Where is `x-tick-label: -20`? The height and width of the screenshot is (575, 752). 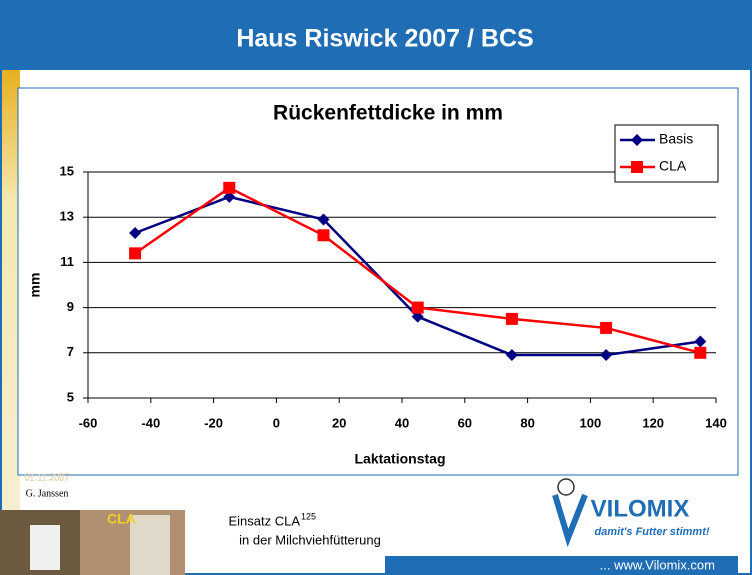
x-tick-label: -20 is located at coordinates (213, 422).